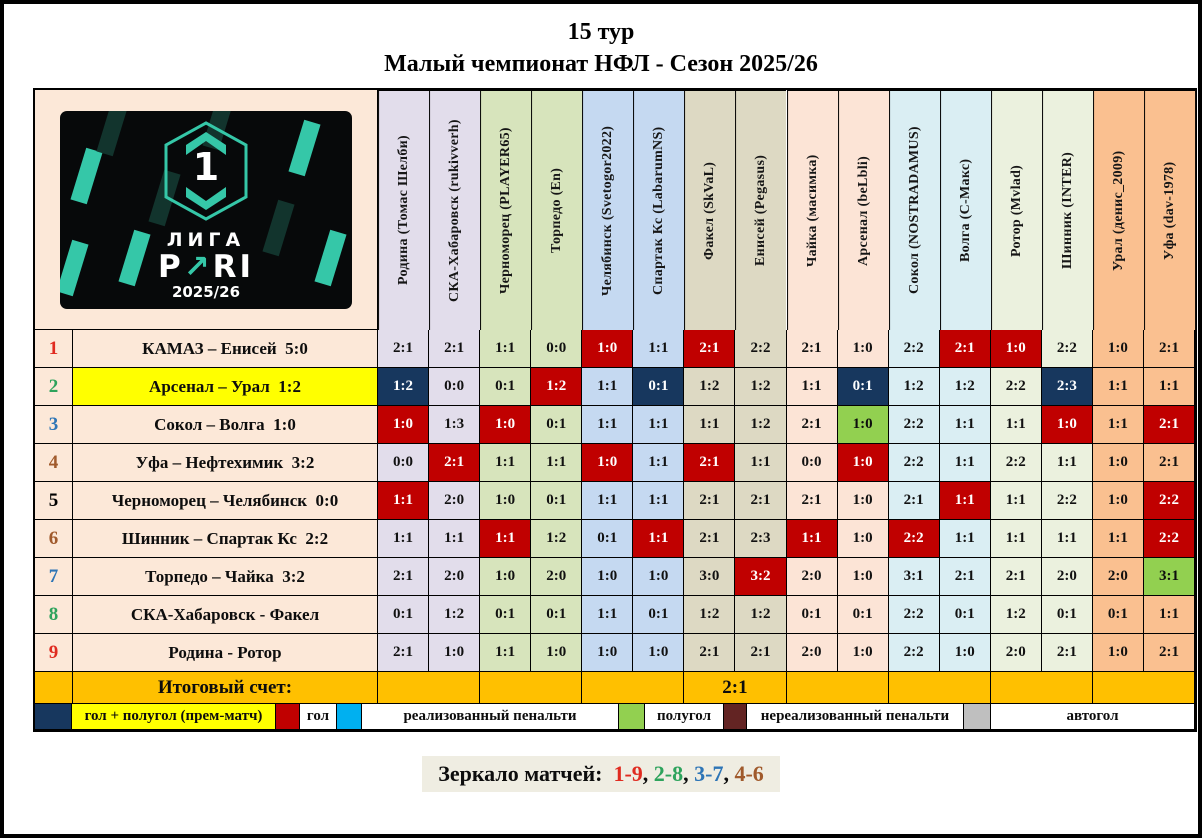 The height and width of the screenshot is (838, 1202). What do you see at coordinates (206, 166) in the screenshot?
I see `logo-league-number: 1` at bounding box center [206, 166].